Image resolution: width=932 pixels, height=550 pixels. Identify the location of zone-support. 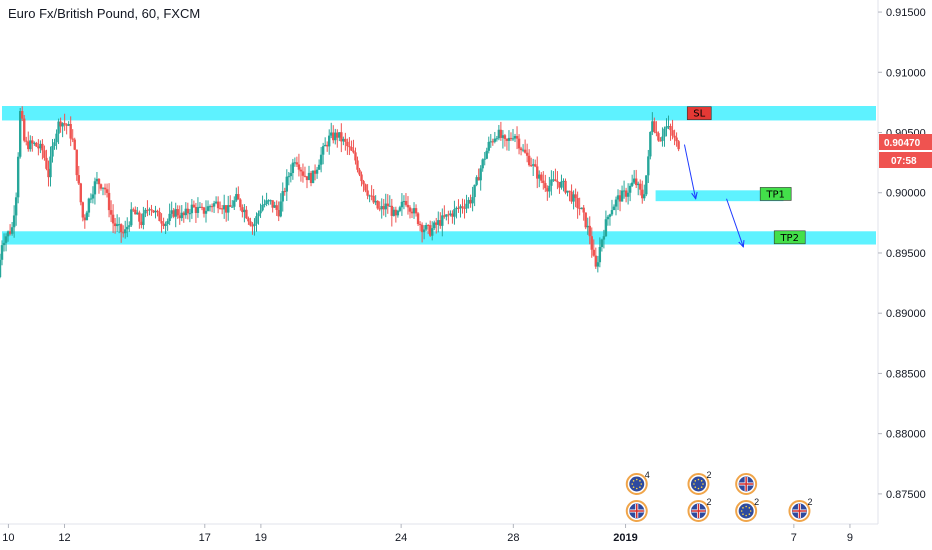
(439, 238).